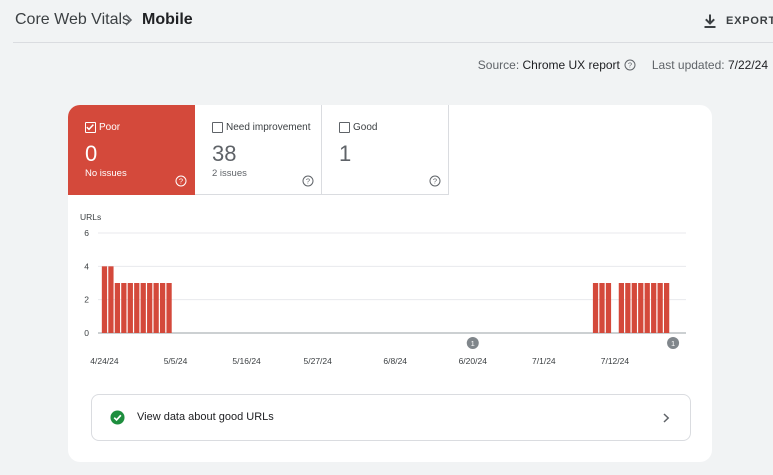 This screenshot has height=475, width=773. Describe the element at coordinates (344, 127) in the screenshot. I see `checkbox-good` at that location.